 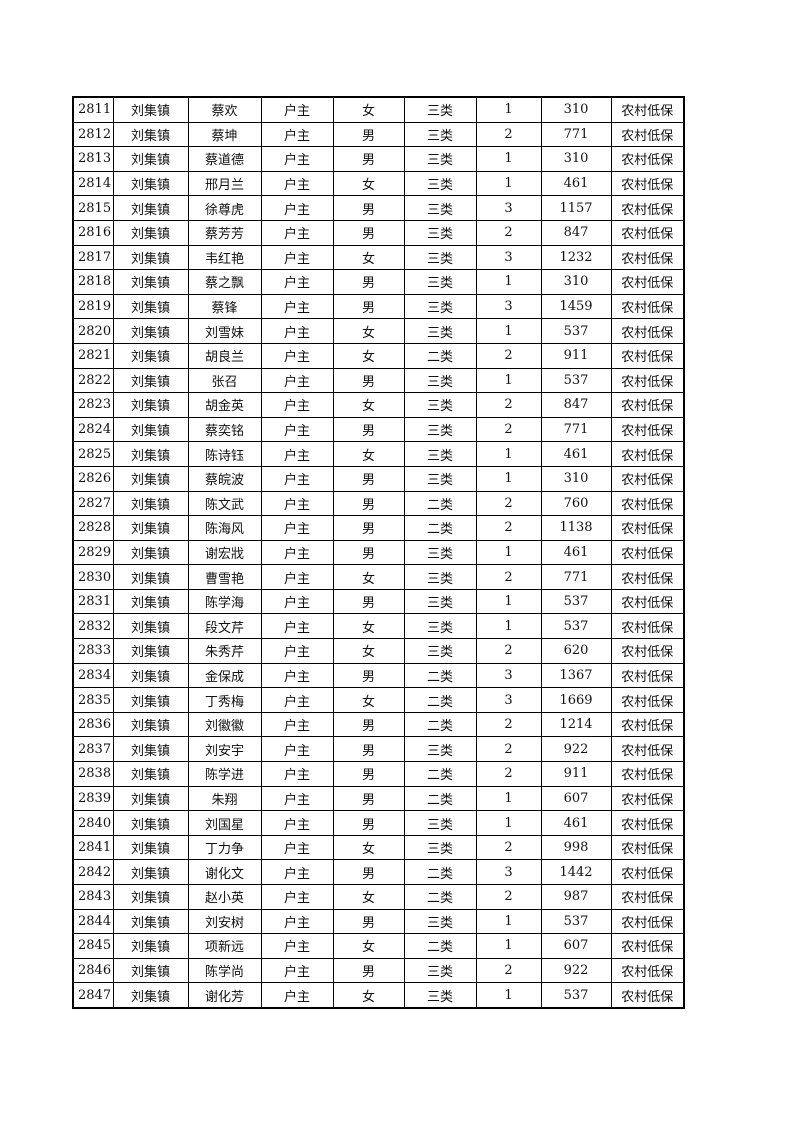 I want to click on row-number-cell: 2815, so click(x=93, y=208).